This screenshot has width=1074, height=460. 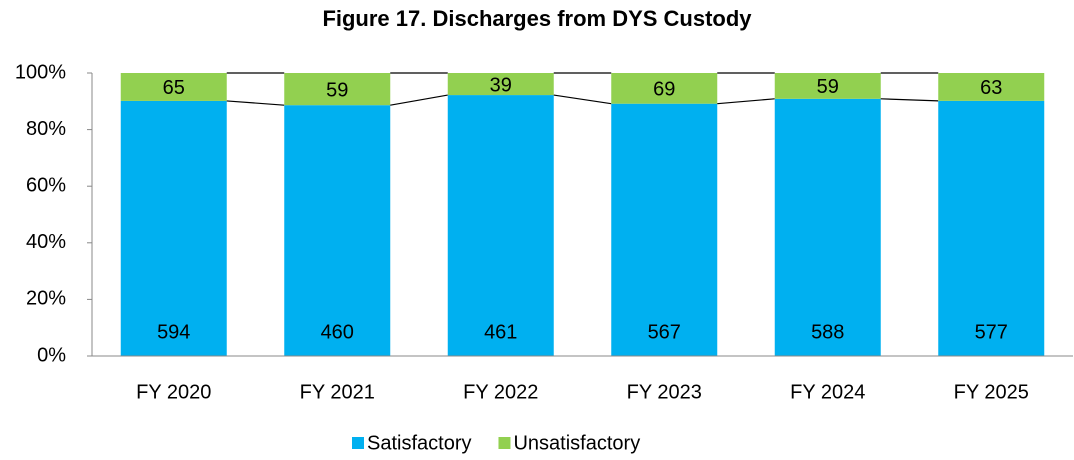 What do you see at coordinates (46, 129) in the screenshot?
I see `y-tick-label: 80%` at bounding box center [46, 129].